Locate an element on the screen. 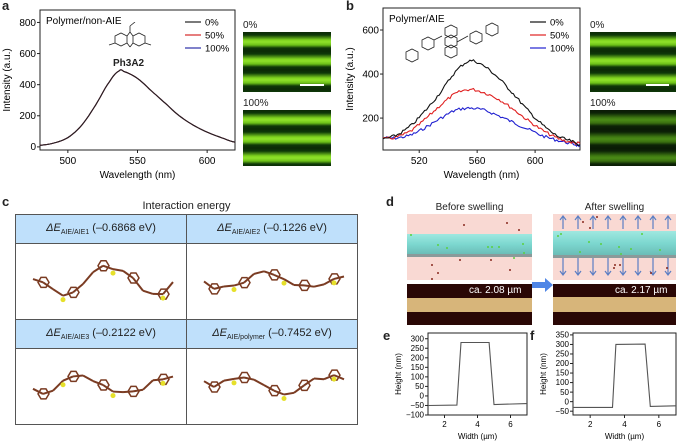 Image resolution: width=678 pixels, height=443 pixels. width-label-before: ca. 2.08 µm is located at coordinates (495, 290).